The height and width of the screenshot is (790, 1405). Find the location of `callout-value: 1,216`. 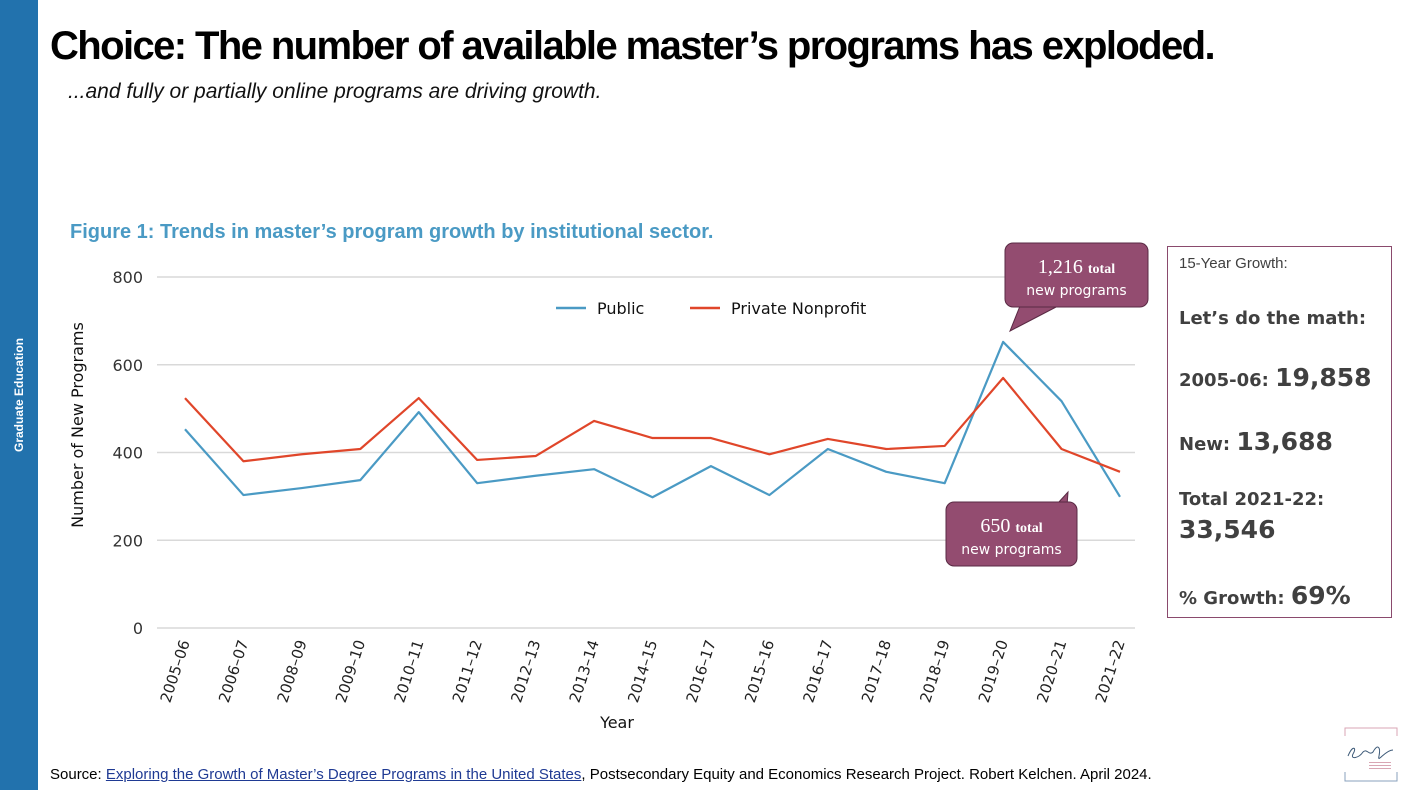

callout-value: 1,216 is located at coordinates (1063, 267).